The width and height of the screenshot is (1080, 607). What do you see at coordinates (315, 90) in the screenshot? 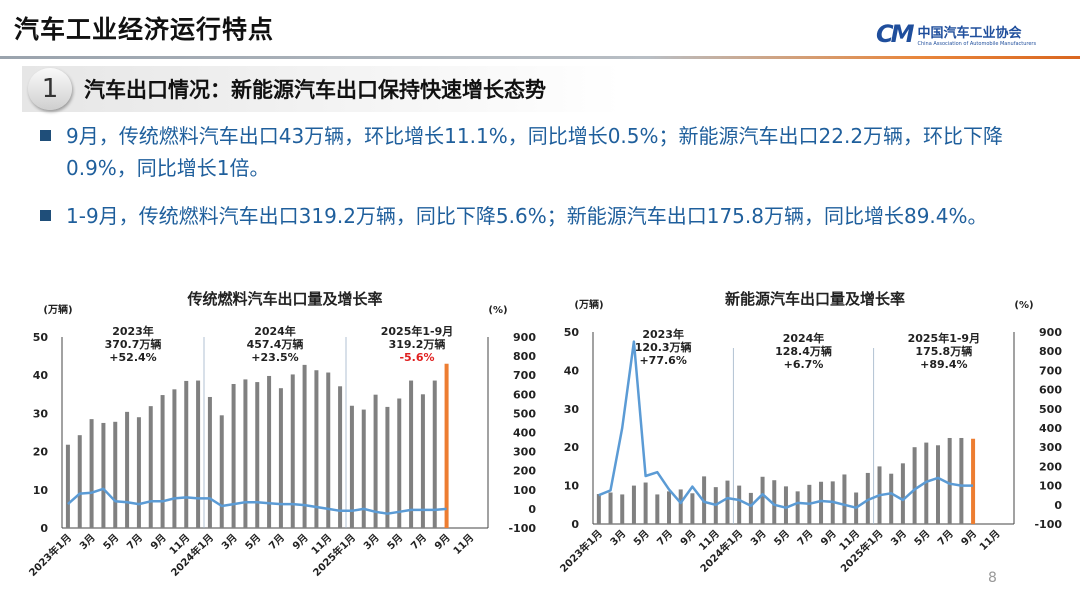
I see `section-heading: 汽车出口情况：新能源汽车出口保持快速增长态势` at bounding box center [315, 90].